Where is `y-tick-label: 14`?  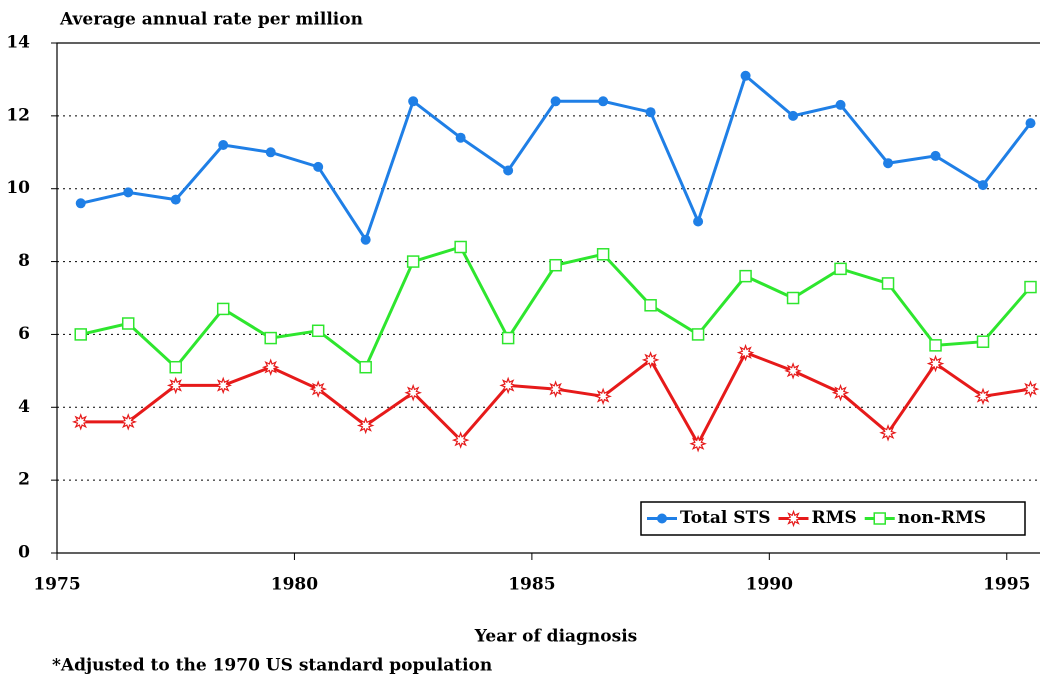 y-tick-label: 14 is located at coordinates (18, 43).